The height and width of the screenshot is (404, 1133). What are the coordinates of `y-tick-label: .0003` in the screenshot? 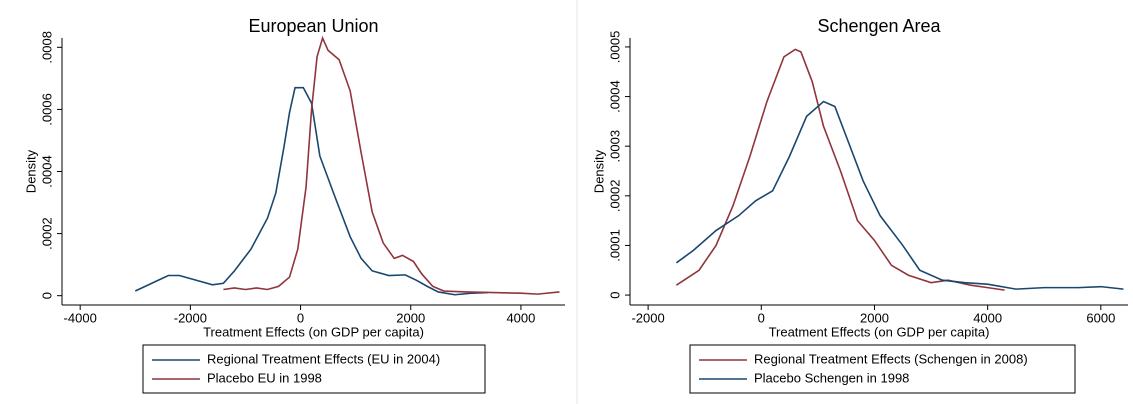 It's located at (614, 146).